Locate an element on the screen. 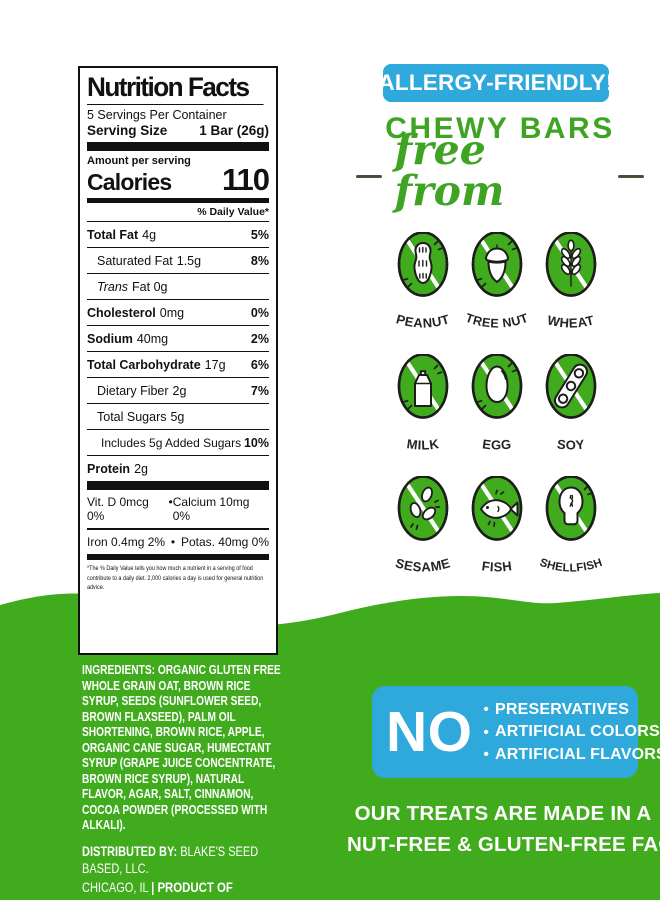 This screenshot has height=900, width=660. allergen-label-fish: FISH is located at coordinates (497, 566).